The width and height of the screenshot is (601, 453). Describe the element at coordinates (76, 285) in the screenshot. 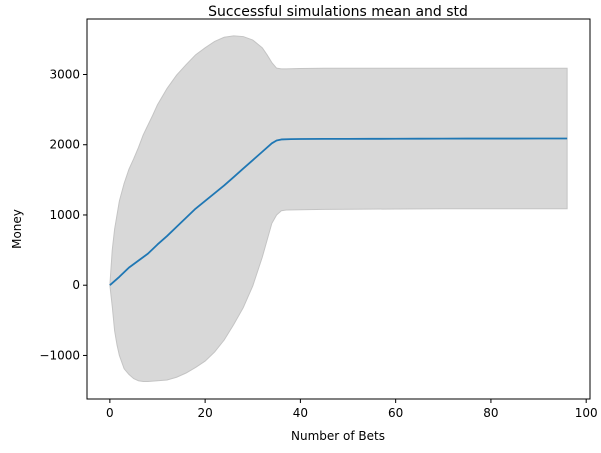

I see `y-tick-label: 0` at that location.